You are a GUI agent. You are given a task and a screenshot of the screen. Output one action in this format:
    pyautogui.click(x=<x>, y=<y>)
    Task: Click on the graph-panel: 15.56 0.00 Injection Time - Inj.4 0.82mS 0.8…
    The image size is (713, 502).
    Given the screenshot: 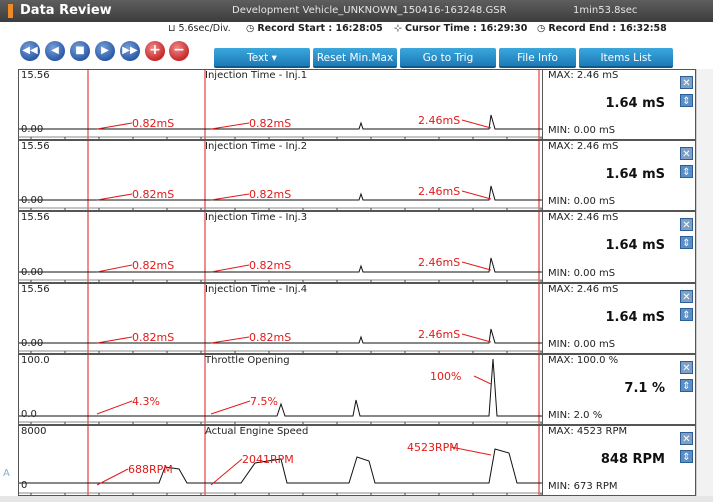 What is the action you would take?
    pyautogui.click(x=280, y=318)
    